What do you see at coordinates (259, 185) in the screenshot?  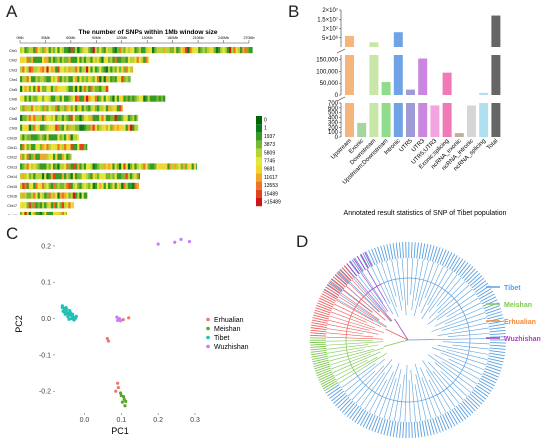 I see `legend-swatch` at bounding box center [259, 185].